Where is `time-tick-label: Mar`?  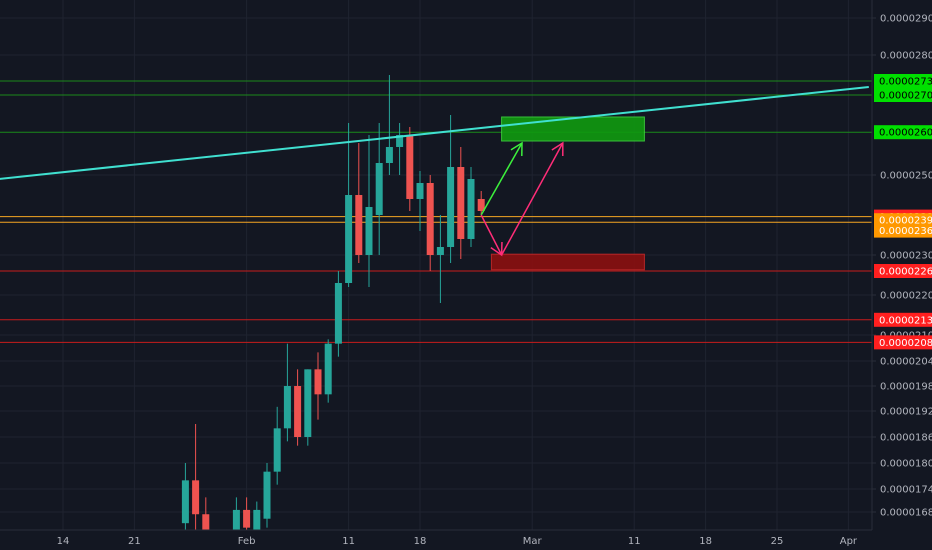 time-tick-label: Mar is located at coordinates (533, 541).